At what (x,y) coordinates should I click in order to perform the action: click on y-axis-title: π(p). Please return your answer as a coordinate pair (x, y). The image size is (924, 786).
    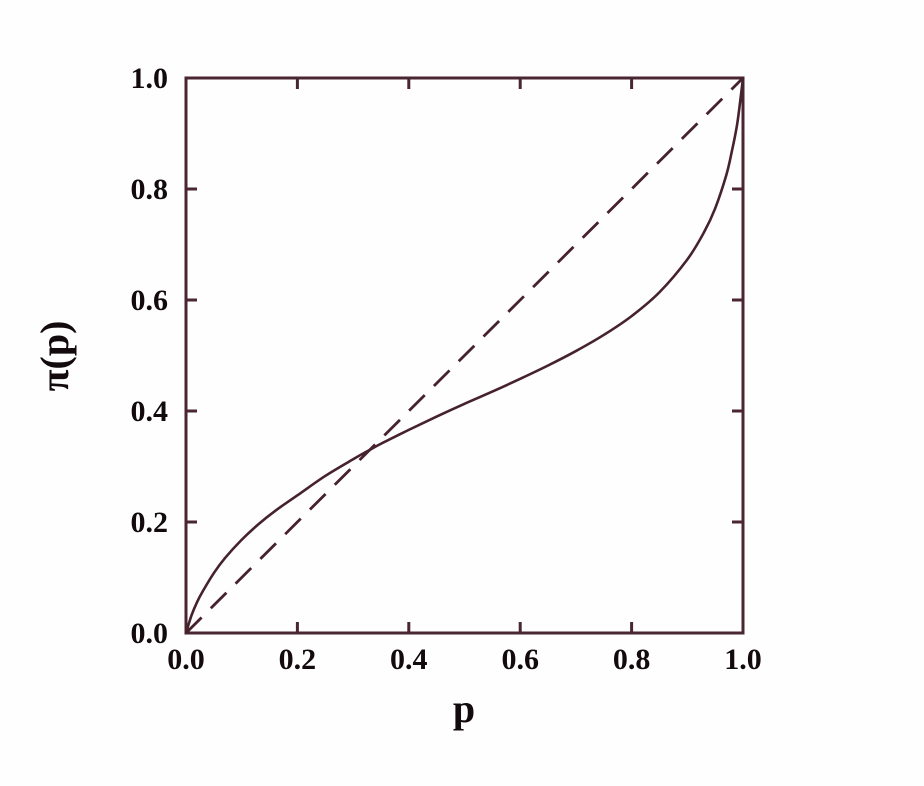
    Looking at the image, I should click on (54, 356).